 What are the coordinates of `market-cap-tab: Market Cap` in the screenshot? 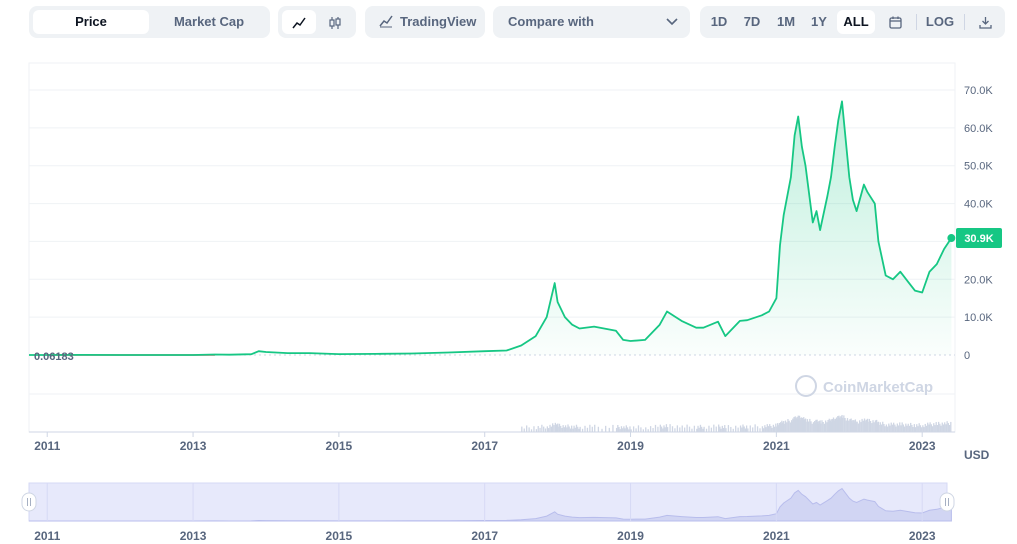 It's located at (209, 21).